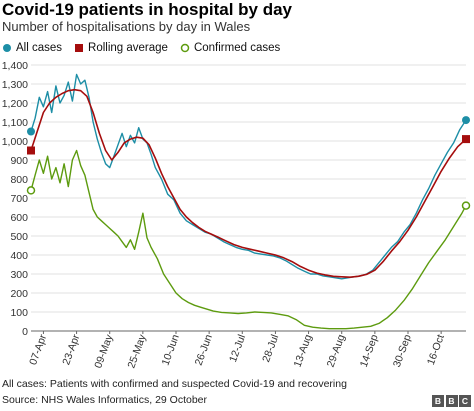  Describe the element at coordinates (466, 205) in the screenshot. I see `series-end-marker-confirmed-cases` at that location.